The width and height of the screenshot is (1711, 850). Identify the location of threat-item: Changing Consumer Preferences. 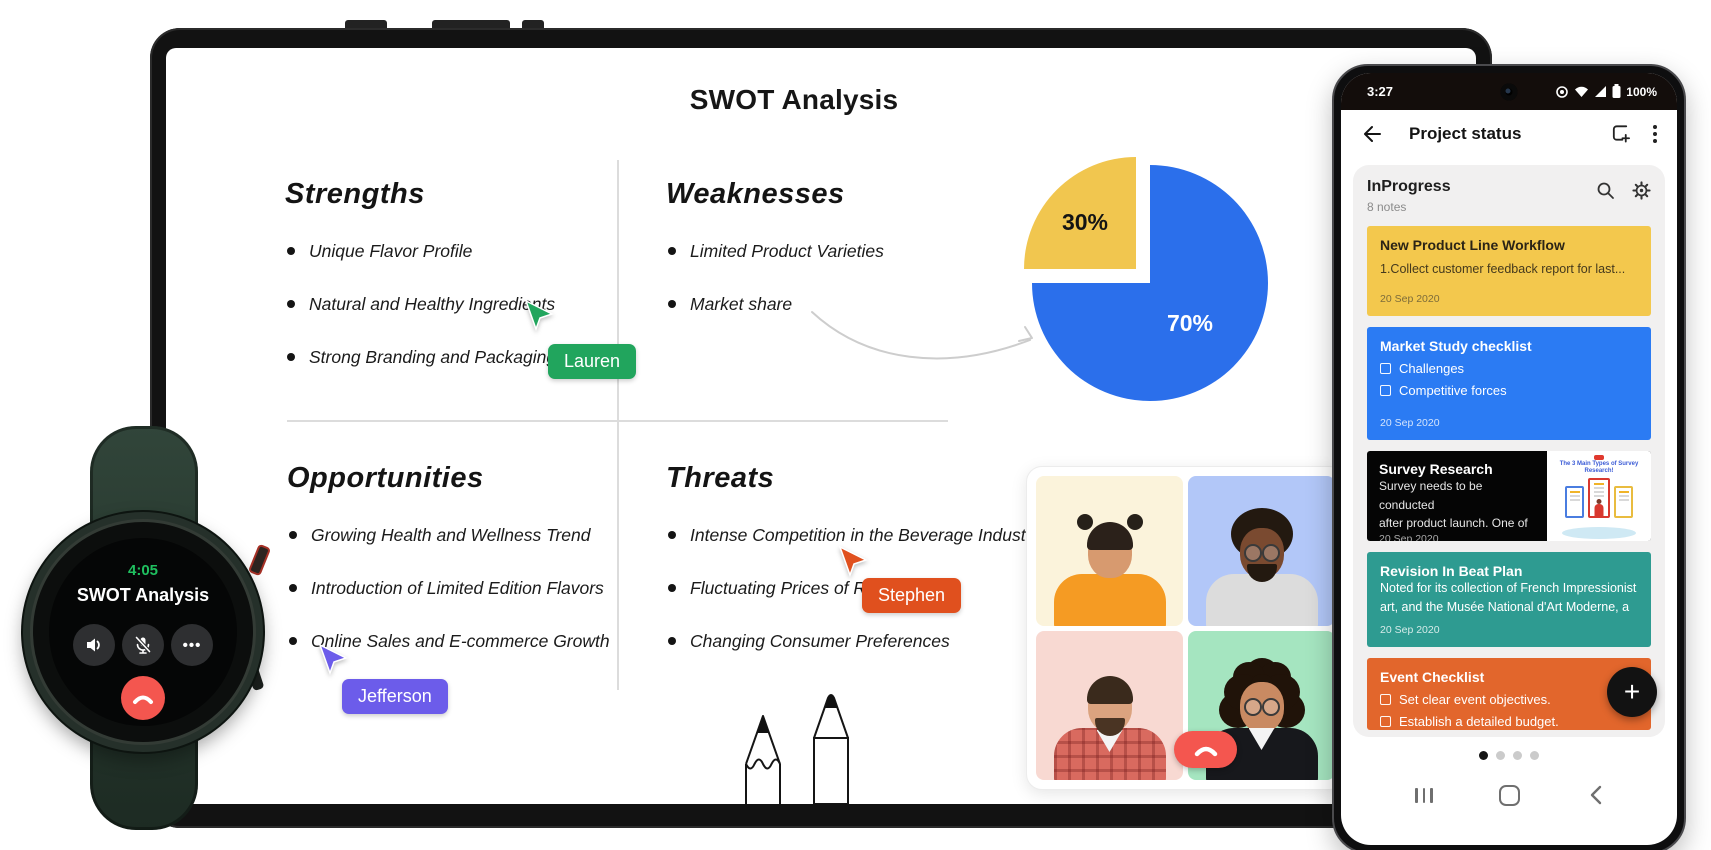
(853, 641).